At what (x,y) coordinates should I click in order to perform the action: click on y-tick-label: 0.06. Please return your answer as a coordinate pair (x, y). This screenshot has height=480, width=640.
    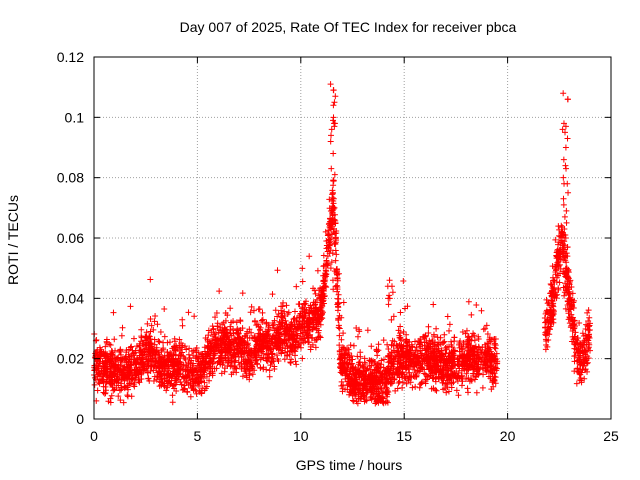
    Looking at the image, I should click on (70, 238).